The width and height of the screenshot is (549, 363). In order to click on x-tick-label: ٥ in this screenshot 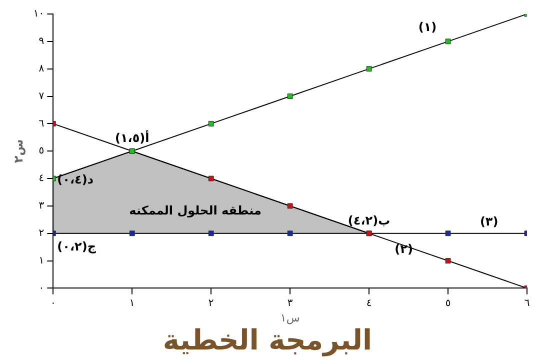, I will do `click(448, 303)`.